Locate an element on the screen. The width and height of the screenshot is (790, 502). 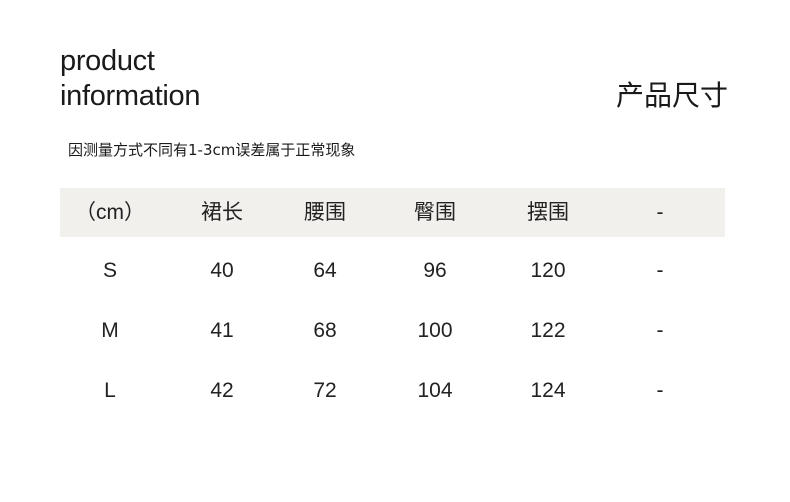
table-cell: 40 is located at coordinates (222, 270).